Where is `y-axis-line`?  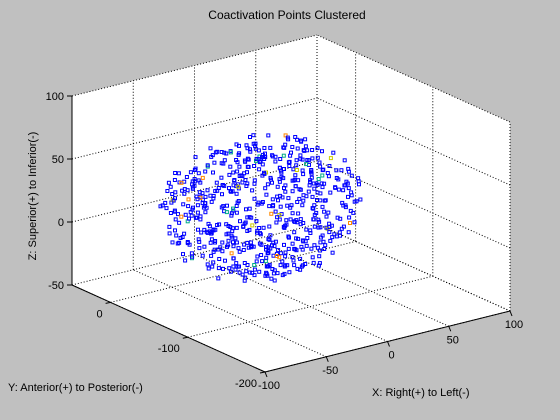
y-axis-line is located at coordinates (168, 328).